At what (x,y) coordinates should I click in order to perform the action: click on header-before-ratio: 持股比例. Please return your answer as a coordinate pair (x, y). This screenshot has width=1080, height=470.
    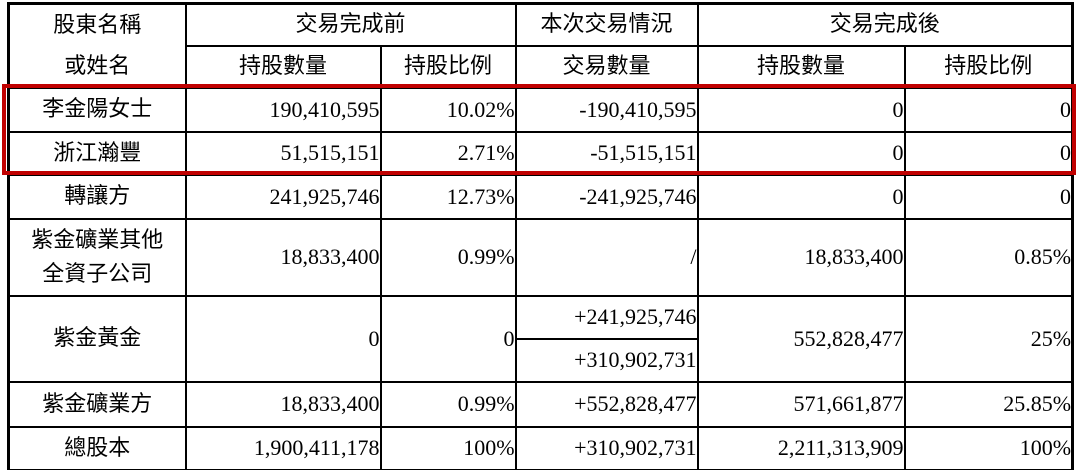
    Looking at the image, I should click on (448, 66).